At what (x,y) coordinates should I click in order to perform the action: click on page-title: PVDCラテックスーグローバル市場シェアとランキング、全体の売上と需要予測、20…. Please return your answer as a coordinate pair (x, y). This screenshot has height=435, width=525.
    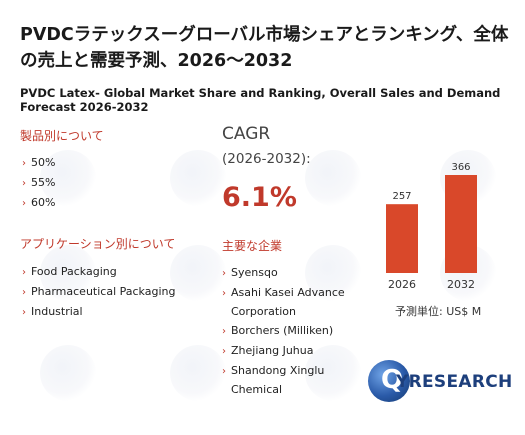
    Looking at the image, I should click on (264, 48).